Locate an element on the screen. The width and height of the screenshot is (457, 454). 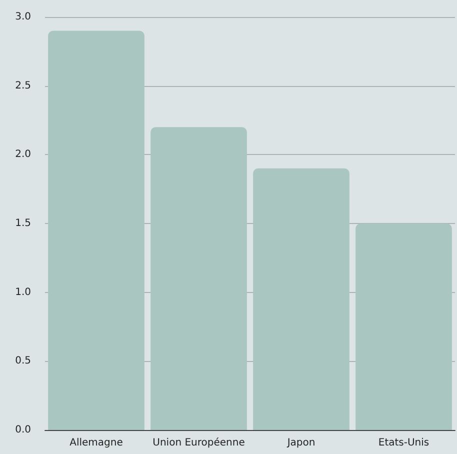
x-tick-label: Etats-Unis is located at coordinates (404, 443).